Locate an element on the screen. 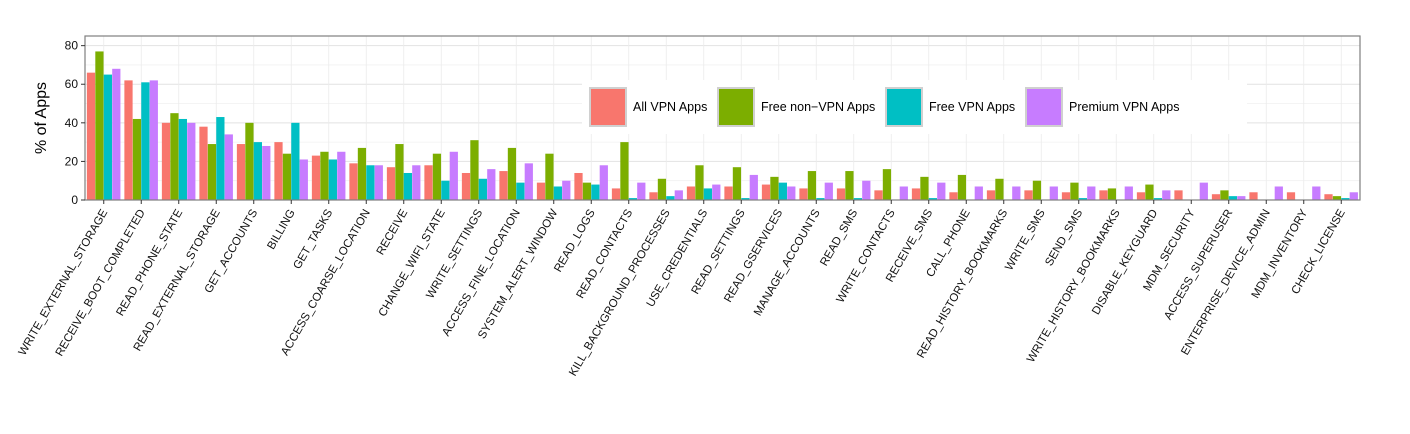  x-tick-label: GET_TASKS is located at coordinates (314, 239).